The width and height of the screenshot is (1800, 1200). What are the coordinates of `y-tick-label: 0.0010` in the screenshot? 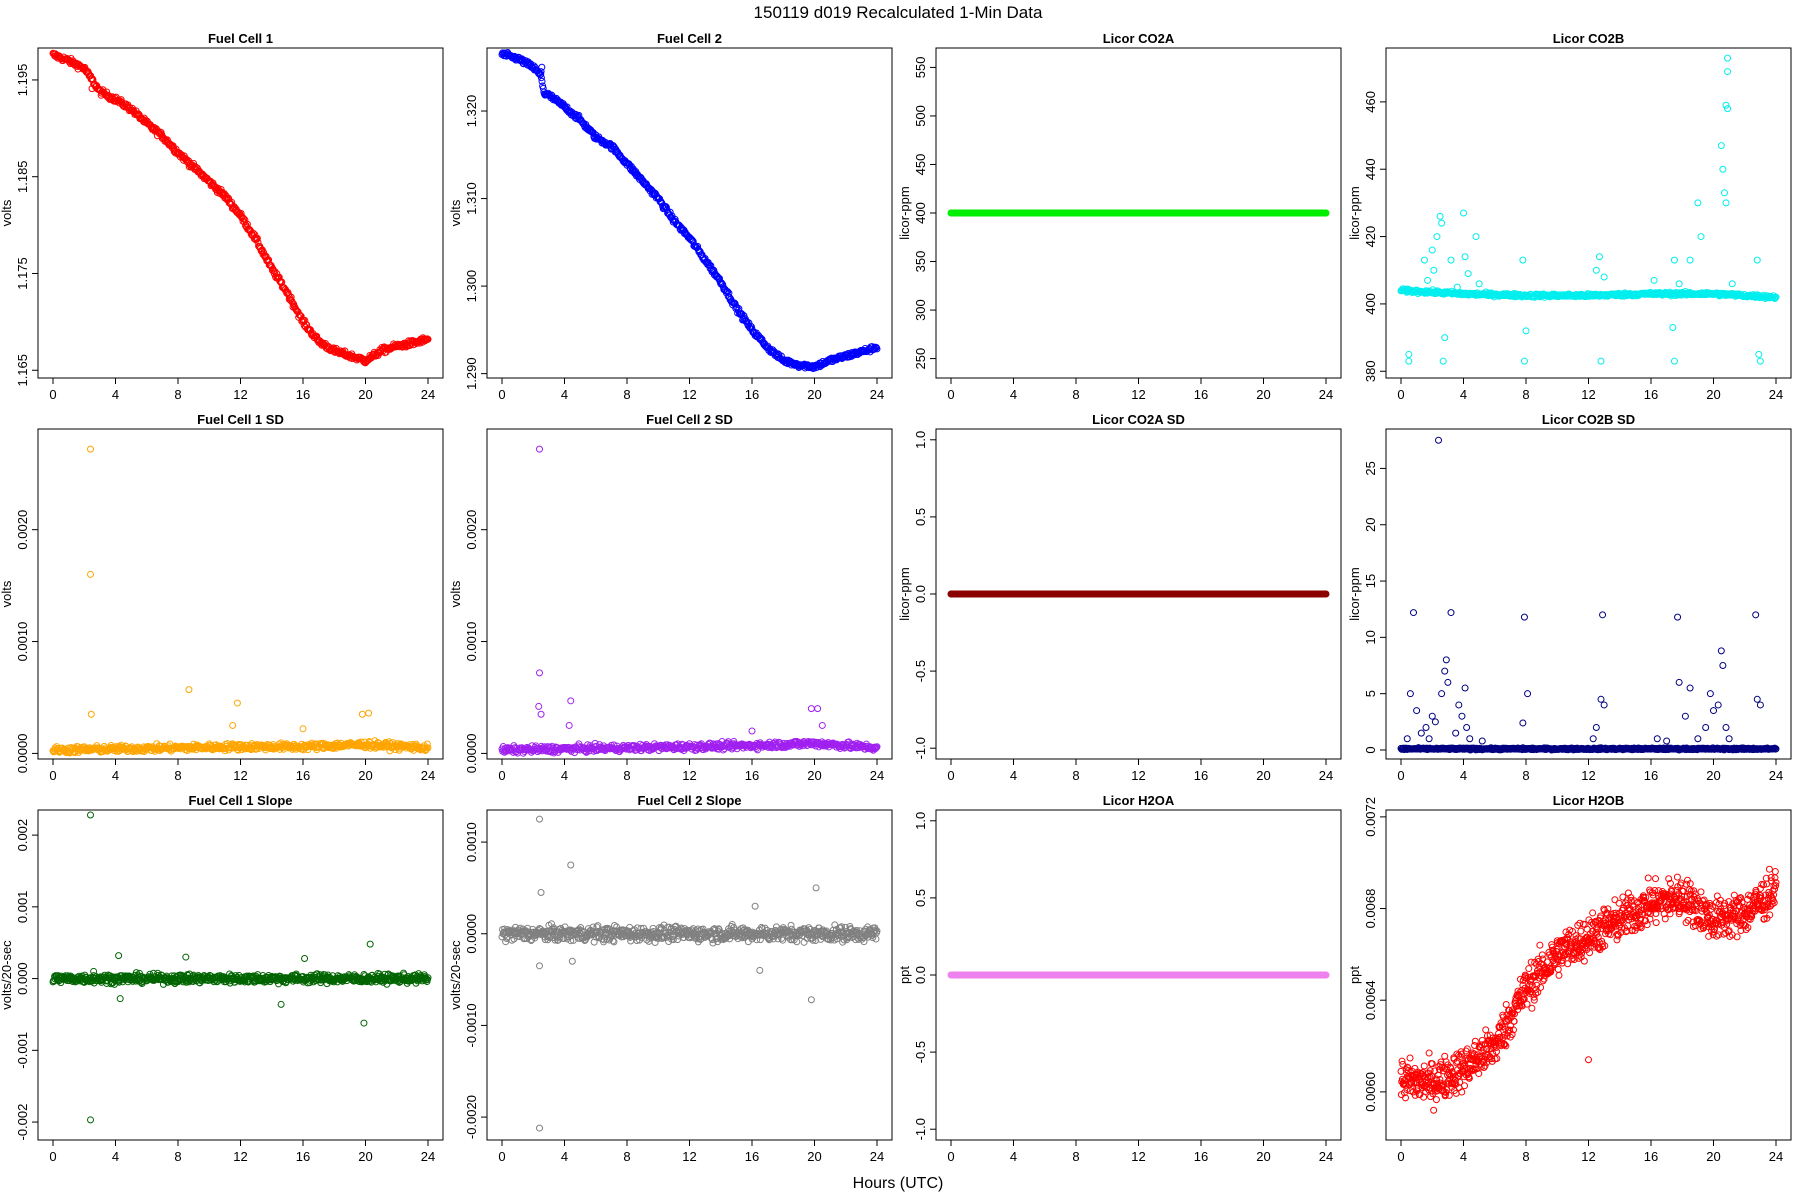 It's located at (471, 642).